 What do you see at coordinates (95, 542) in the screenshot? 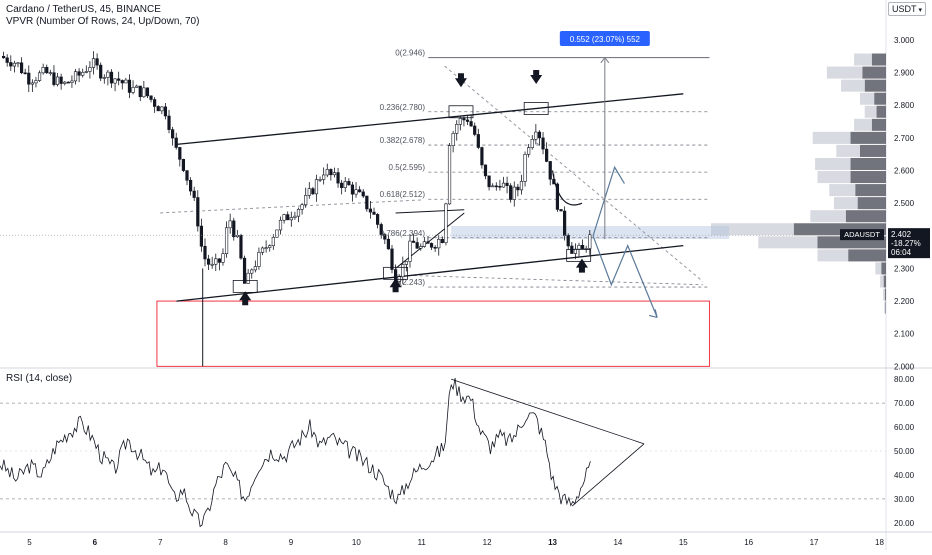
I see `time-tick-label-1: 6` at bounding box center [95, 542].